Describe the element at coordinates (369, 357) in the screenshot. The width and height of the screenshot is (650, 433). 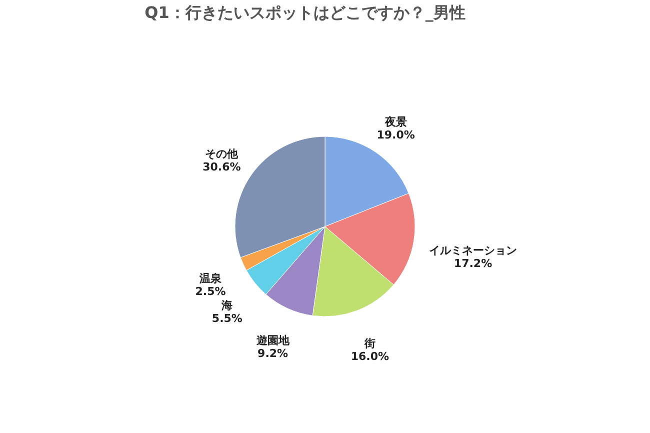
I see `data-label: 16.0%` at that location.